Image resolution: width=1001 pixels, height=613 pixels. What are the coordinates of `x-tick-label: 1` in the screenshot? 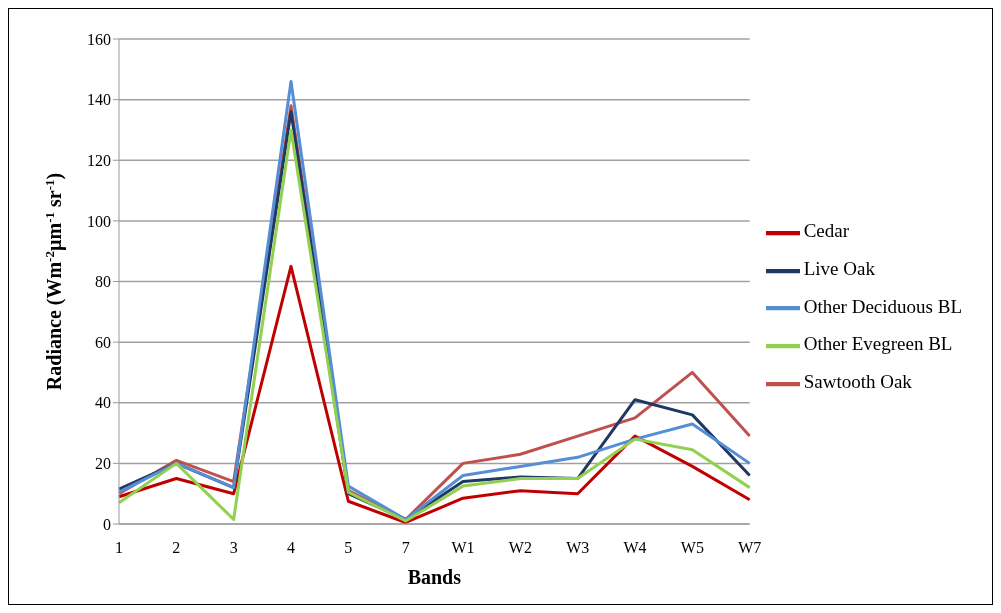 It's located at (119, 548).